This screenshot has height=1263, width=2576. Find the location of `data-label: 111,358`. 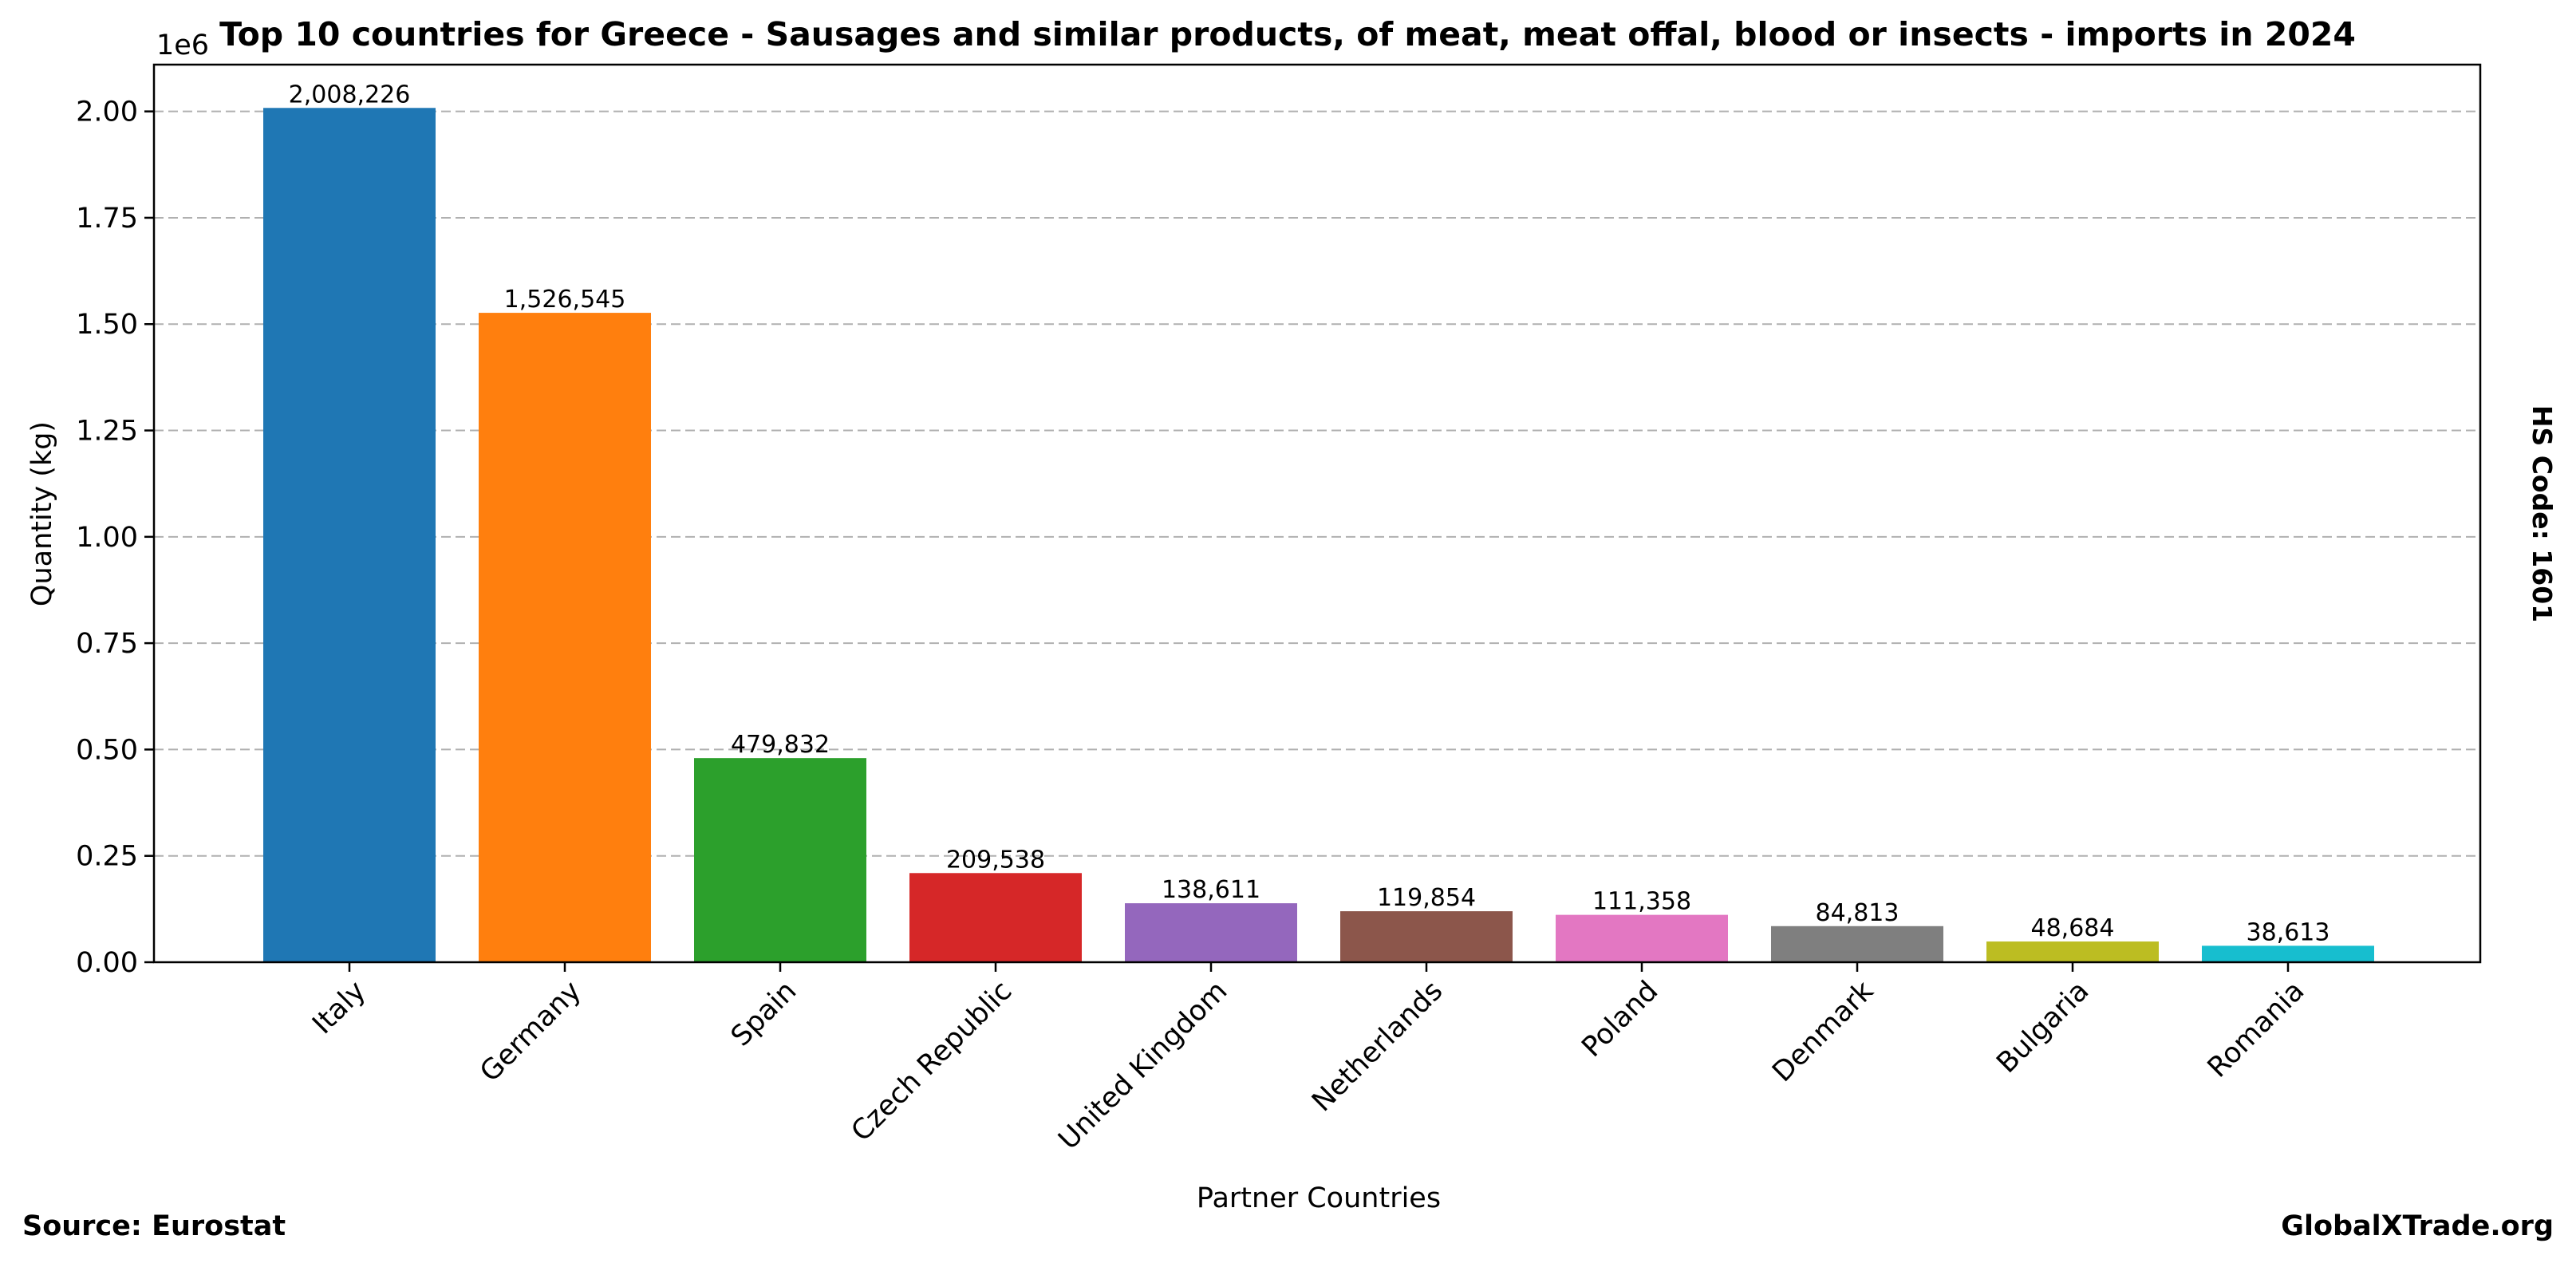

data-label: 111,358 is located at coordinates (1641, 902).